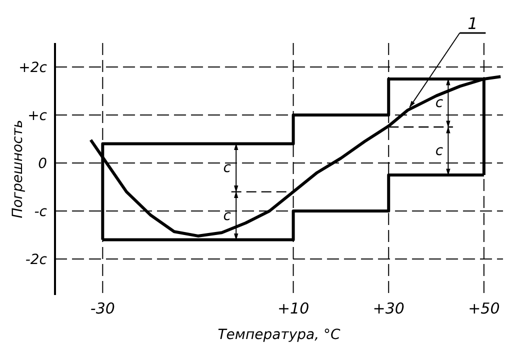 This screenshot has height=345, width=510. I want to click on annotation: 1, so click(473, 23).